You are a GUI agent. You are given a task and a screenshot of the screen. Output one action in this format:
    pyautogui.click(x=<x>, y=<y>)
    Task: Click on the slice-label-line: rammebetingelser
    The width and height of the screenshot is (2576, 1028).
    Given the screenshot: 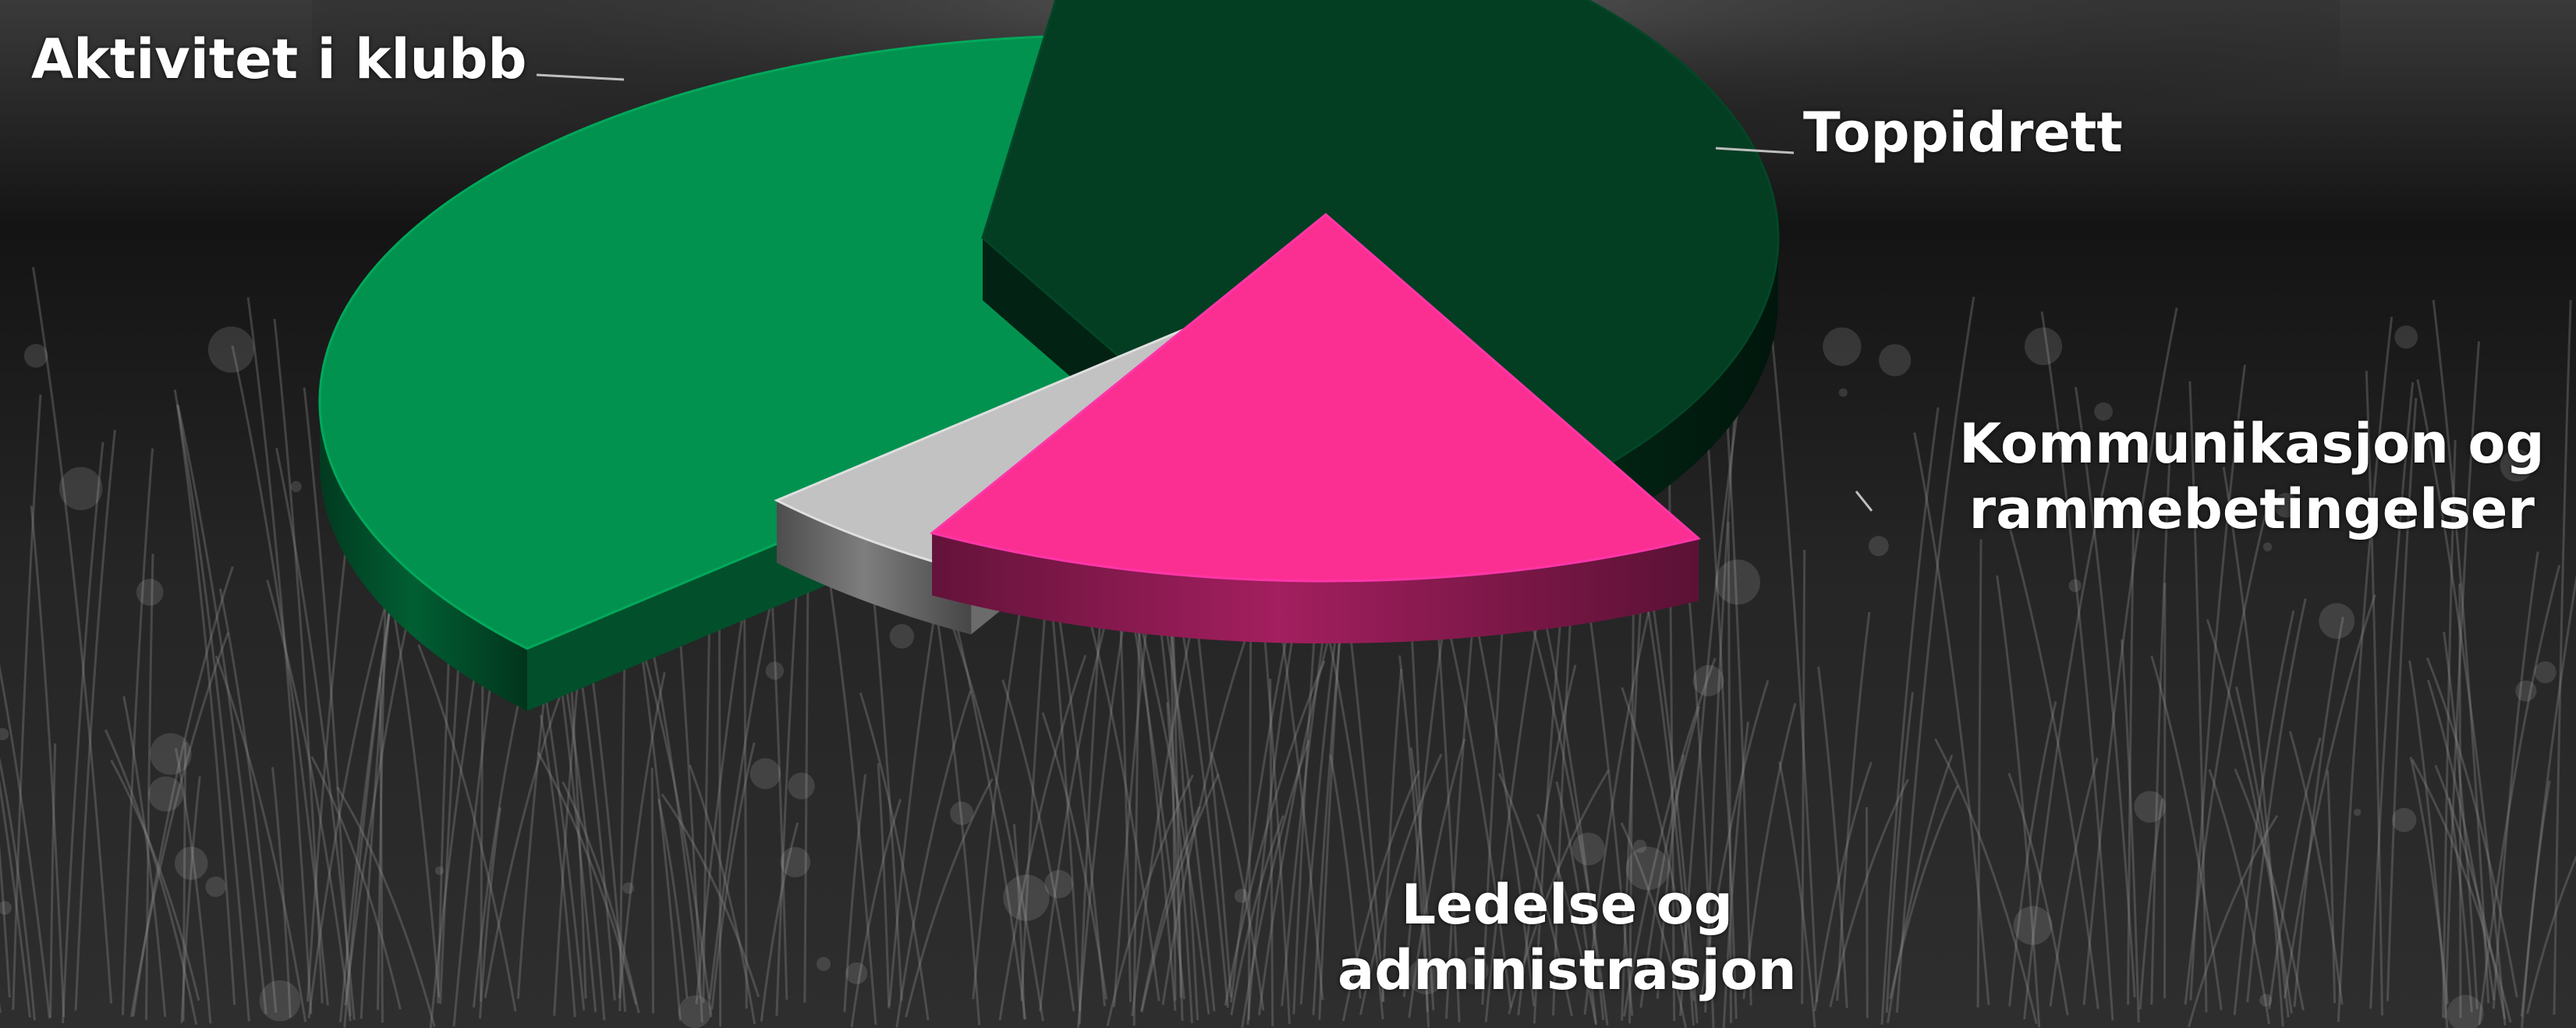 What is the action you would take?
    pyautogui.click(x=2252, y=509)
    